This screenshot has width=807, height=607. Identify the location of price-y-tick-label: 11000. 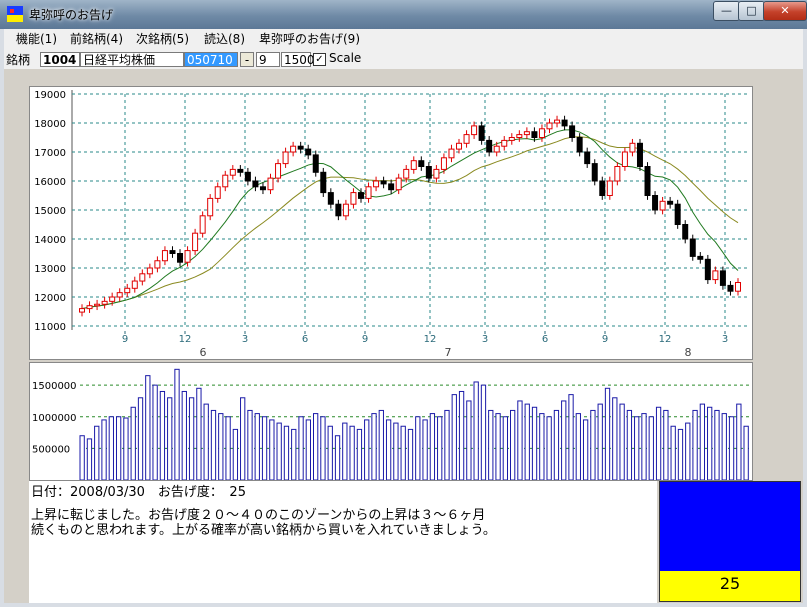
(50, 327).